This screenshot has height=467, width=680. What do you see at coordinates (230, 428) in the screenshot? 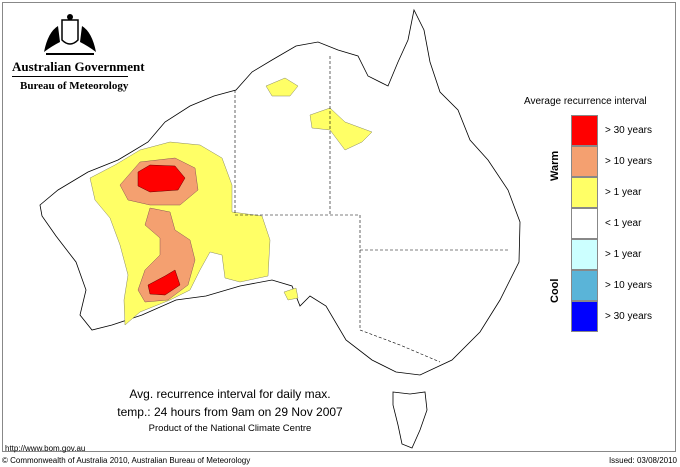
I see `caption-line-3: Product of the National Climate Centre` at bounding box center [230, 428].